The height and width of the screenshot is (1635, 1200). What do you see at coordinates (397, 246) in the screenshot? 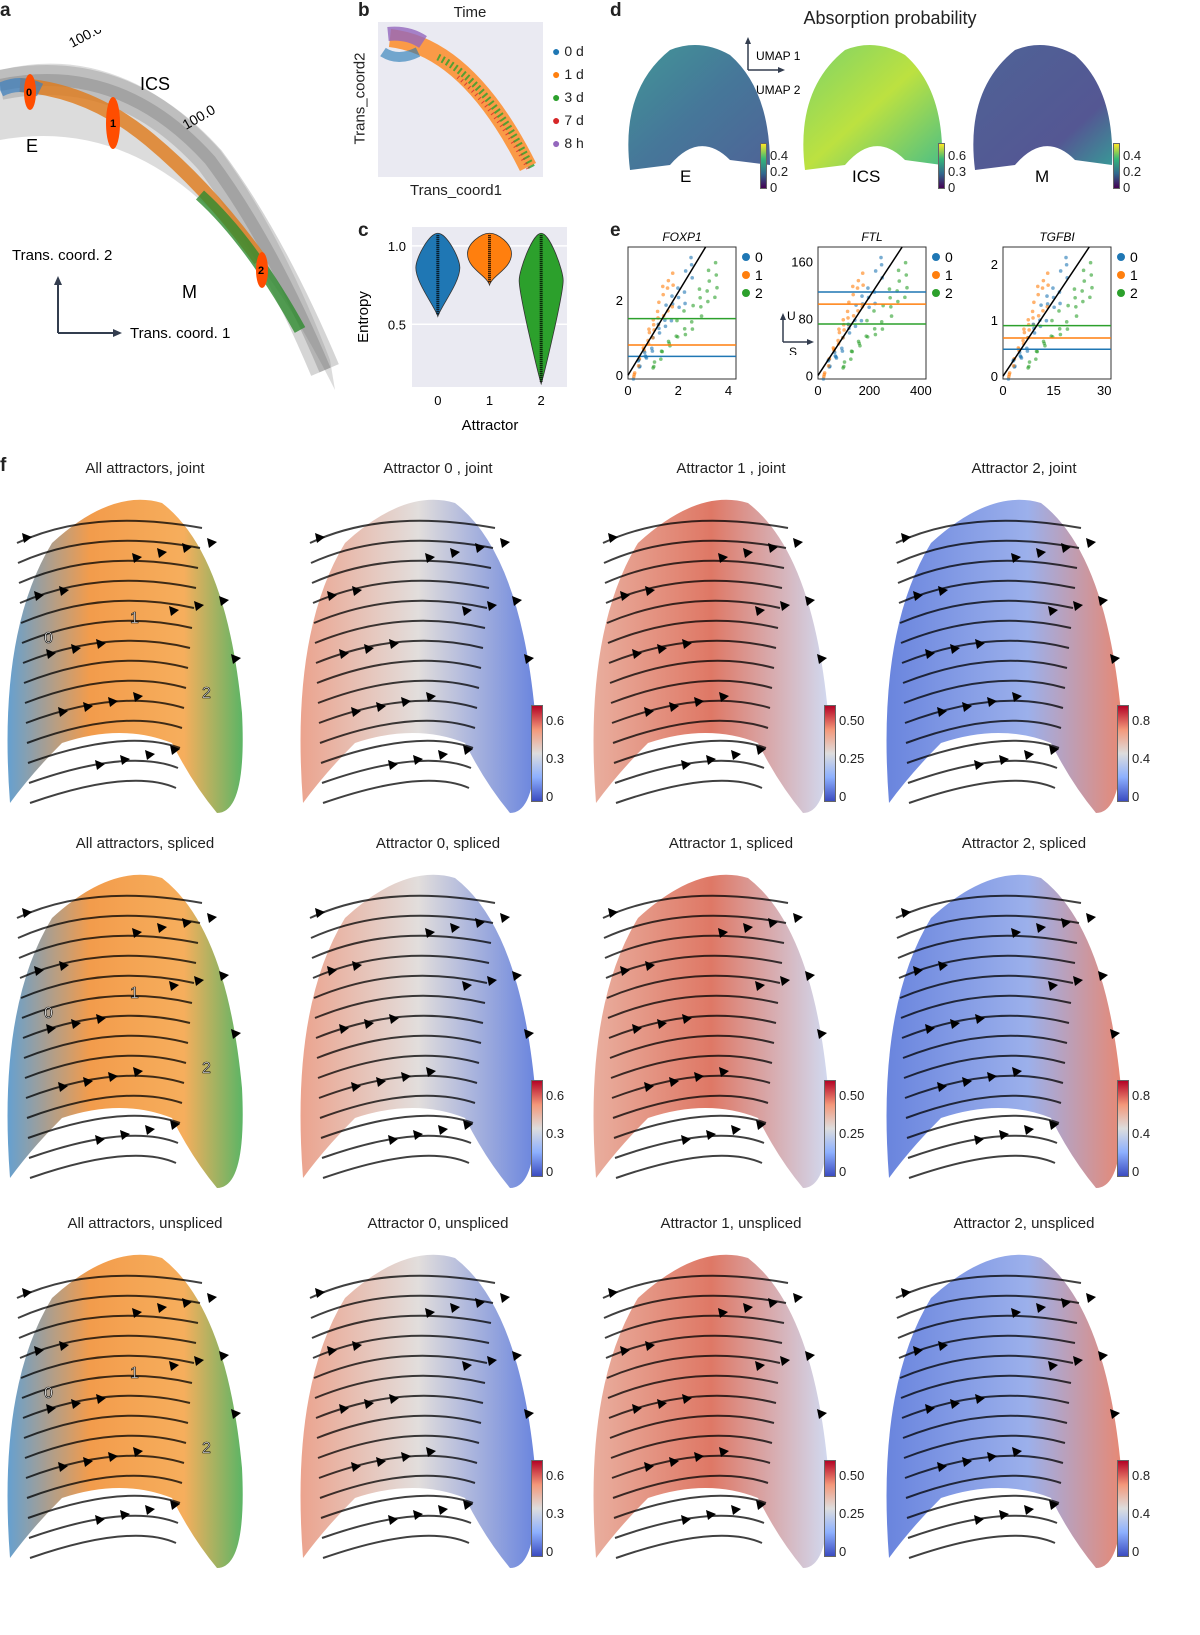
I see `panel-c-ytick: 1.0` at bounding box center [397, 246].